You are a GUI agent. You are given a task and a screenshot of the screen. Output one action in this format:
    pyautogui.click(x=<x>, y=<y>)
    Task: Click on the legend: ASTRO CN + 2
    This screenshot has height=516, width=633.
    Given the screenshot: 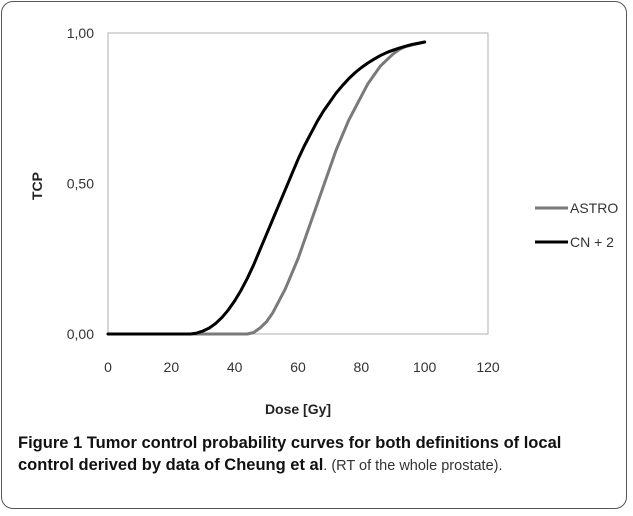 What is the action you would take?
    pyautogui.click(x=576, y=225)
    